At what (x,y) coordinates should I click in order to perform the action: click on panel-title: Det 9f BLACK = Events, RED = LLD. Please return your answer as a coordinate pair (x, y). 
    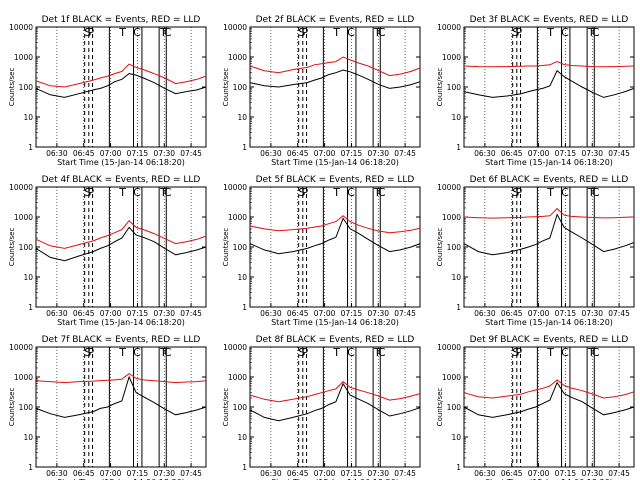
    Looking at the image, I should click on (549, 340).